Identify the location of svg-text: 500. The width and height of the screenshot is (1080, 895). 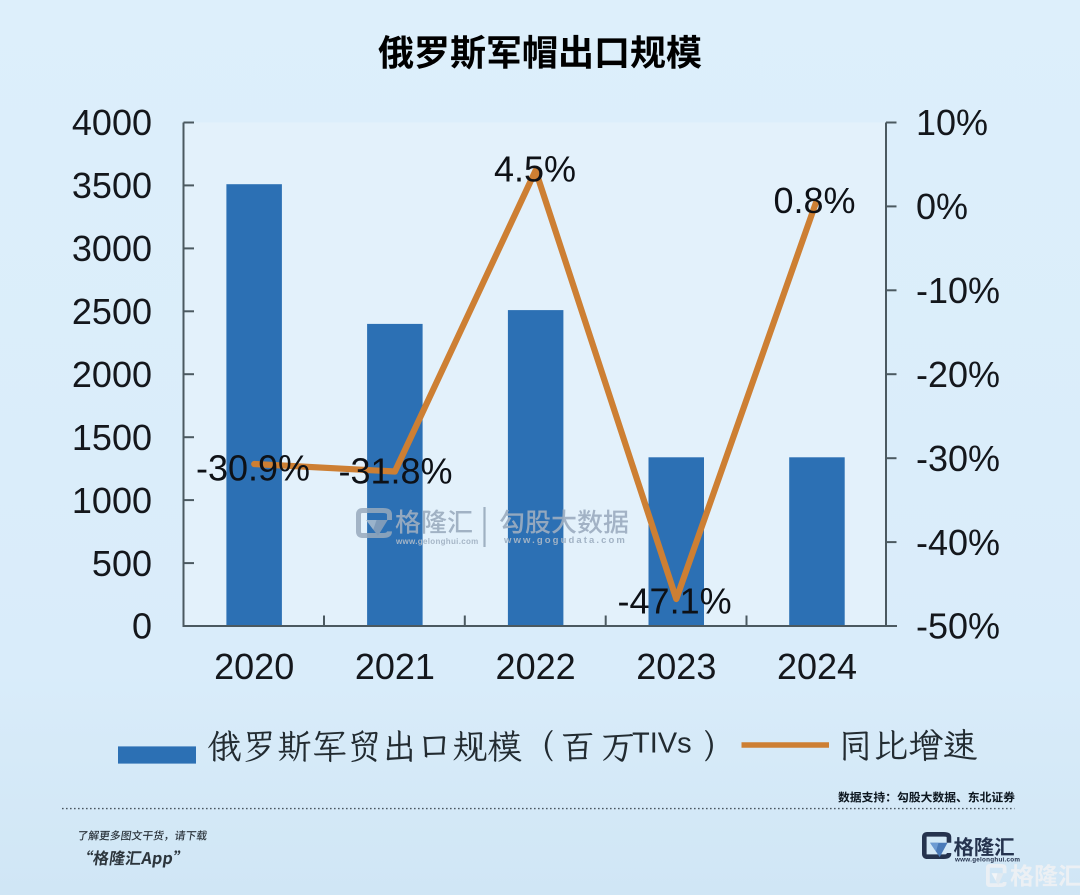
(122, 563).